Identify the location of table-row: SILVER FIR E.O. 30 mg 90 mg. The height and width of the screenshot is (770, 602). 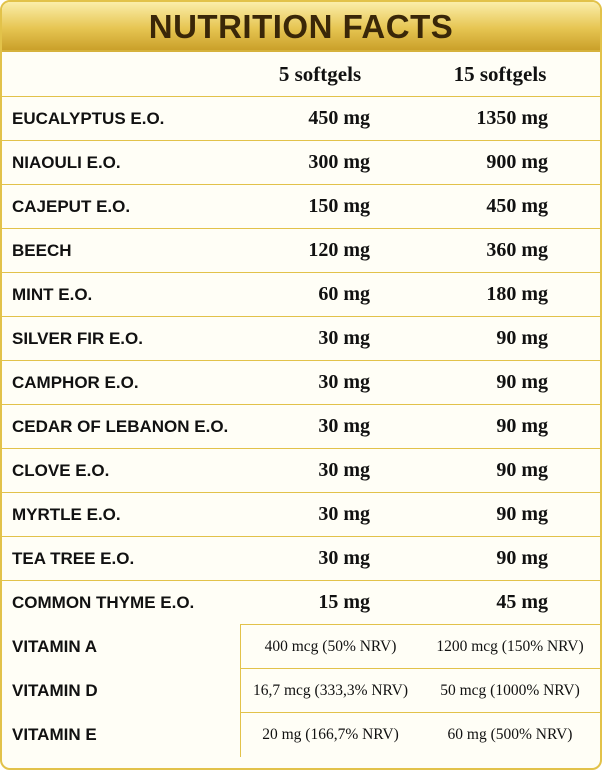
(301, 339).